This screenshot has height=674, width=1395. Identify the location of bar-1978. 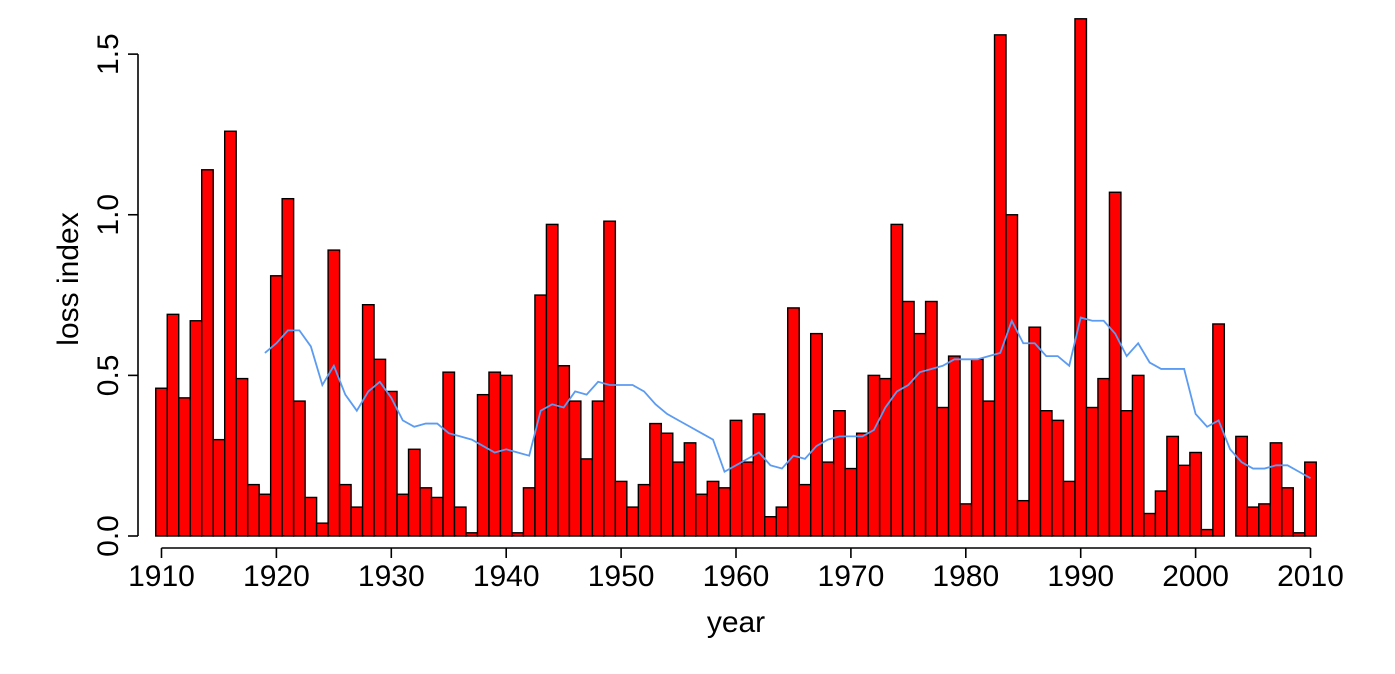
(943, 471).